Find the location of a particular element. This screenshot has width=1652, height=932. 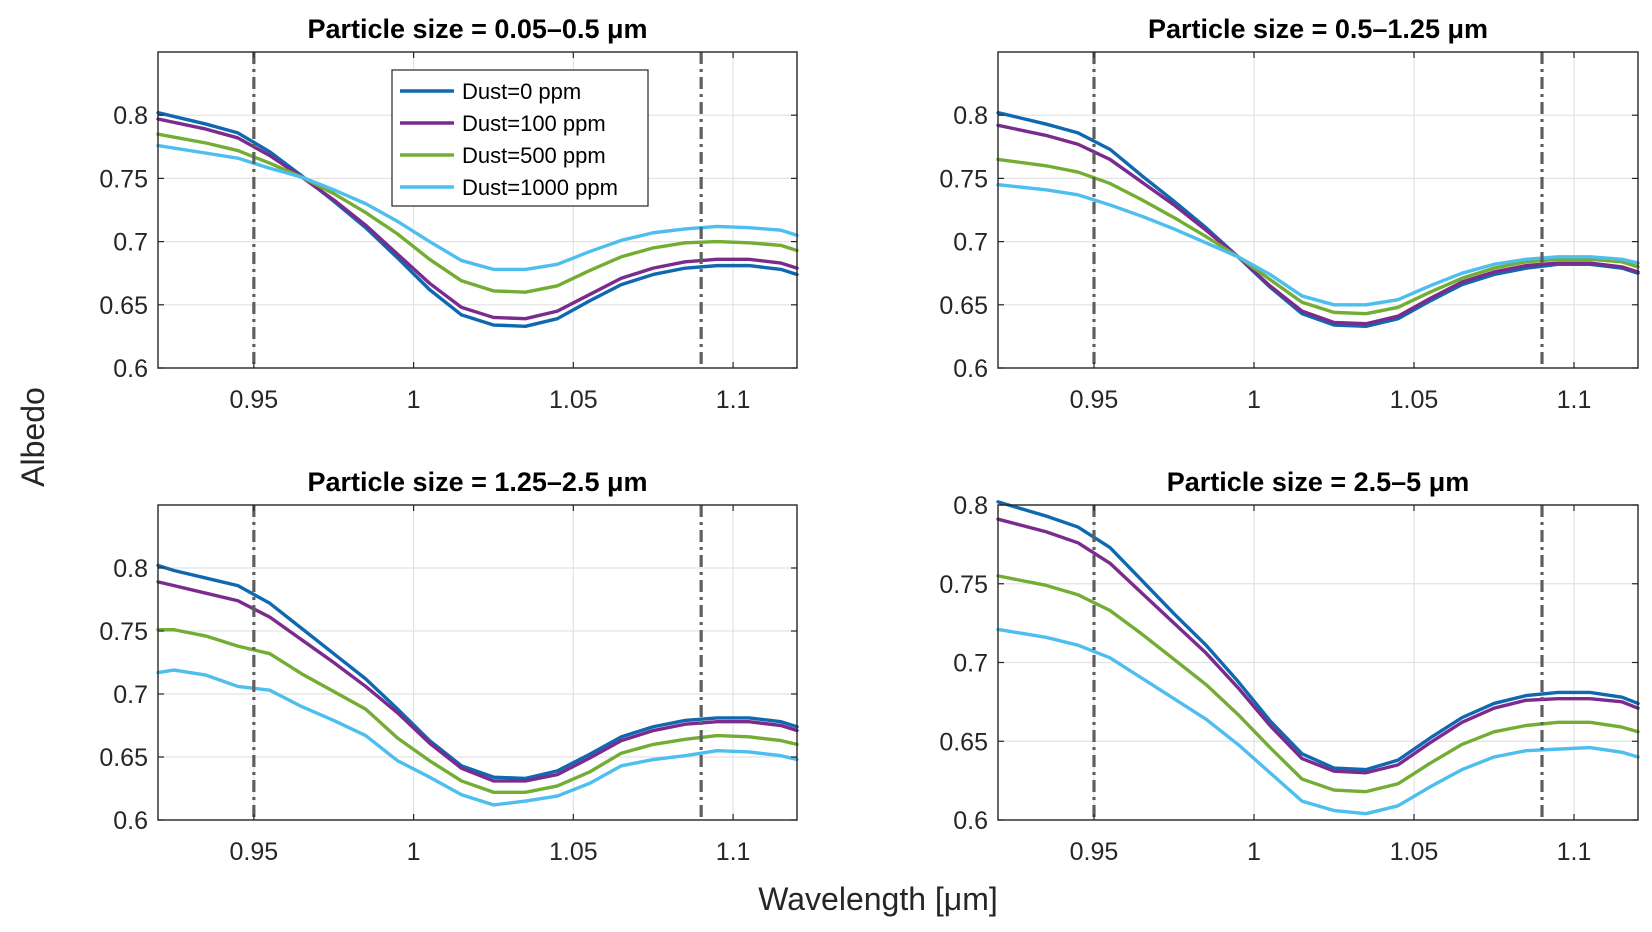

chart-title: Particle size = 0.05–0.5 μm is located at coordinates (478, 29).